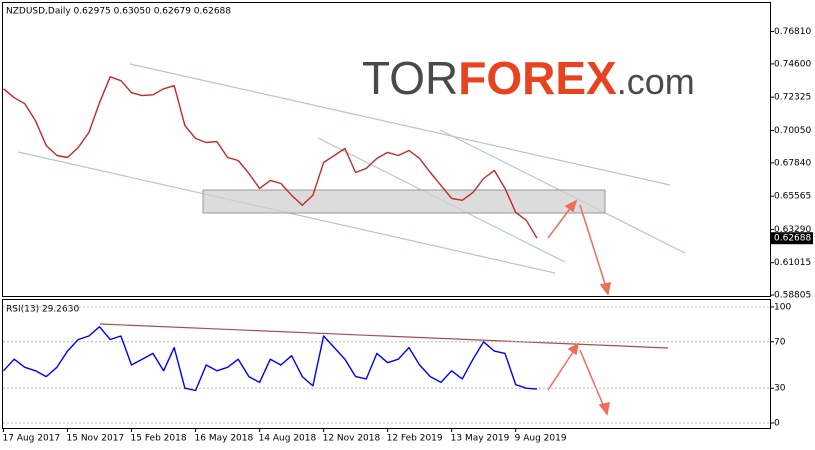 The width and height of the screenshot is (815, 450). What do you see at coordinates (480, 439) in the screenshot?
I see `x-tick-label: 13 May 2019` at bounding box center [480, 439].